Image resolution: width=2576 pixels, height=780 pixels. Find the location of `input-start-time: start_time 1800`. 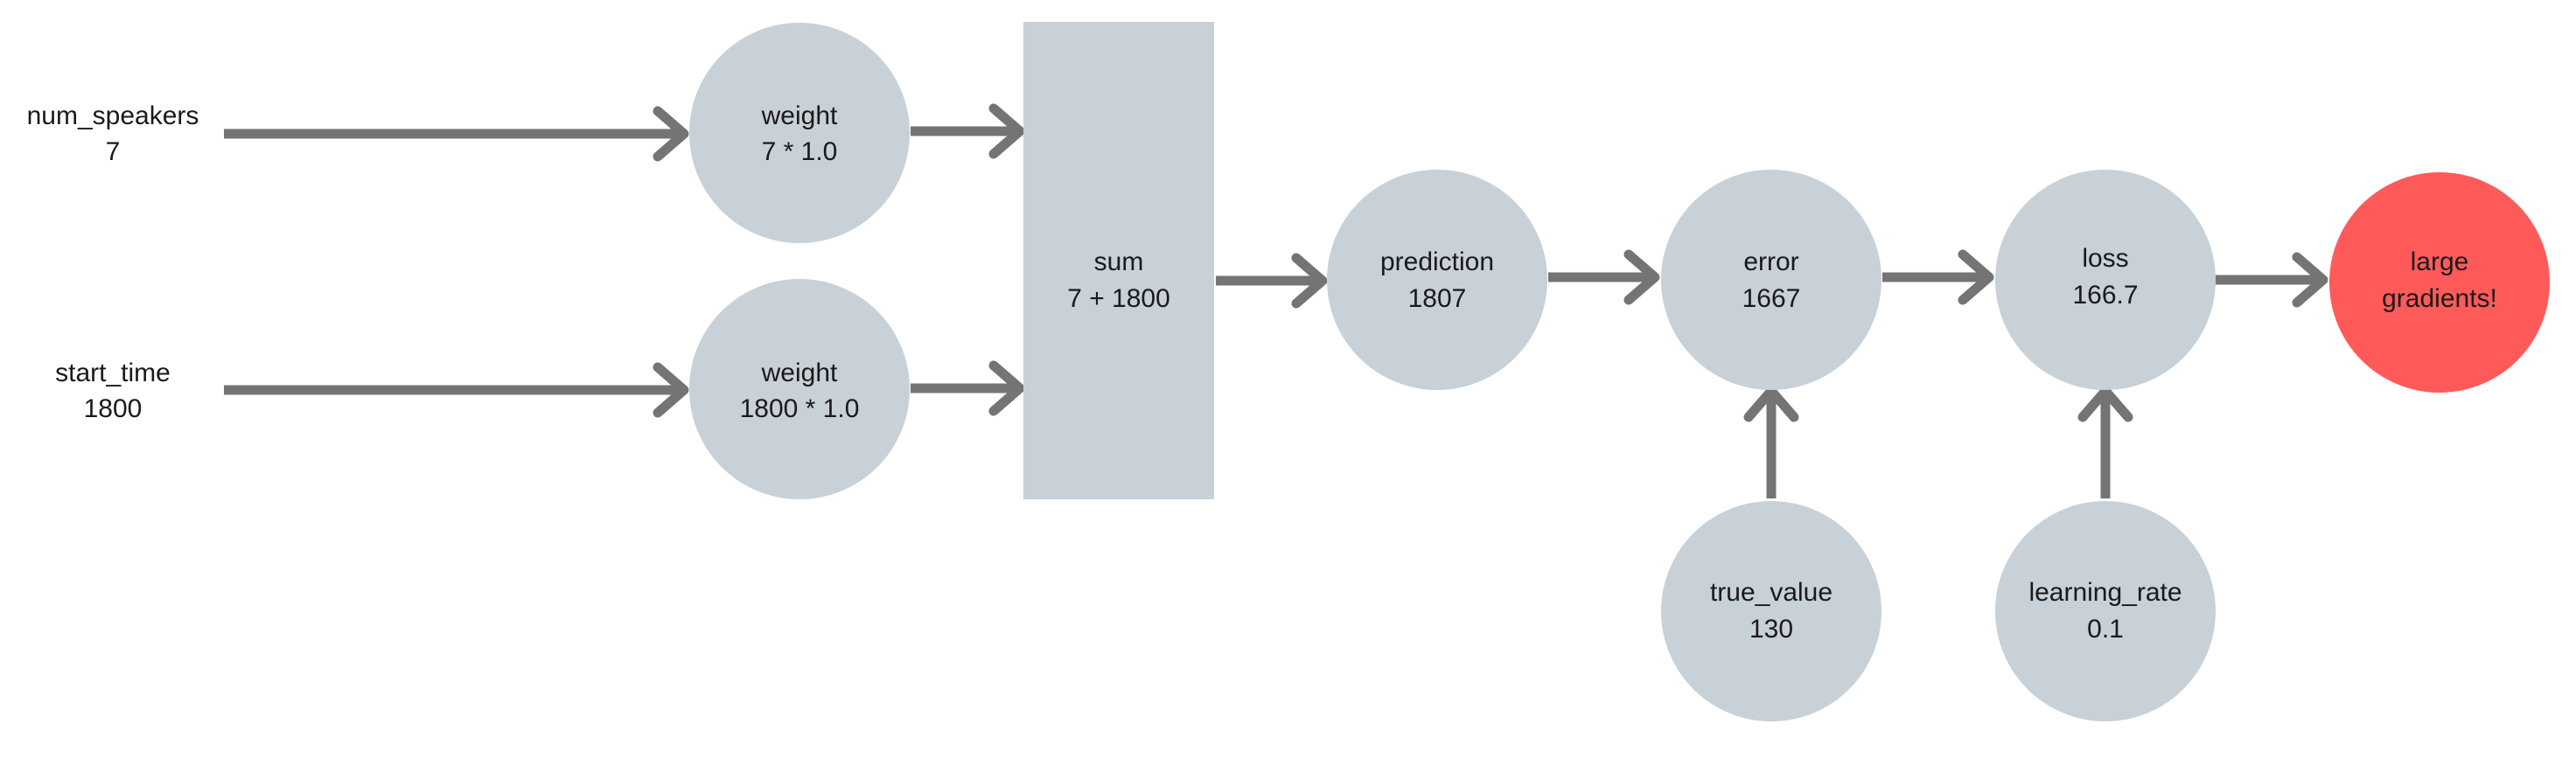

input-start-time: start_time 1800 is located at coordinates (113, 391).